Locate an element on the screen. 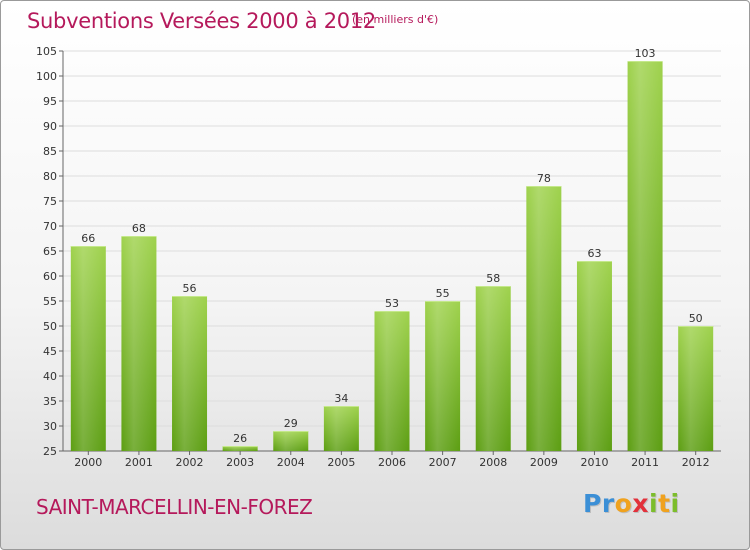 The width and height of the screenshot is (750, 550). x-tick-label: 2006 is located at coordinates (392, 462).